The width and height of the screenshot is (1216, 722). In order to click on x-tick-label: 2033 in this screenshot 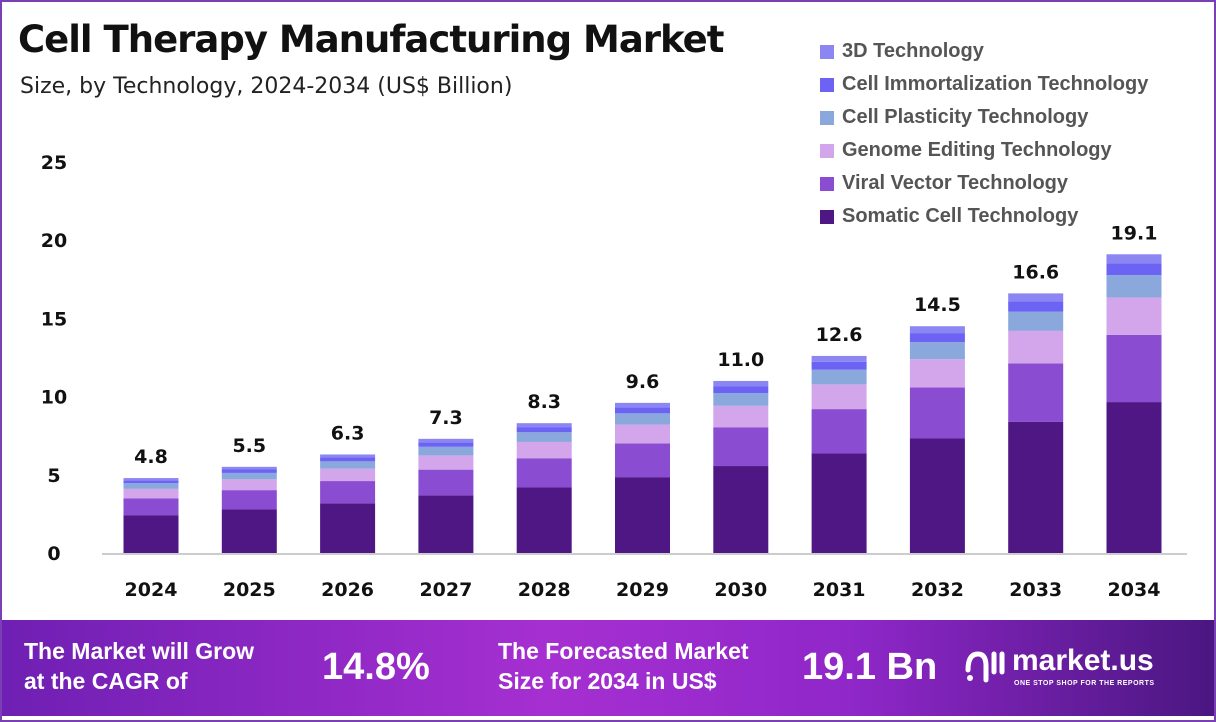, I will do `click(1035, 590)`.